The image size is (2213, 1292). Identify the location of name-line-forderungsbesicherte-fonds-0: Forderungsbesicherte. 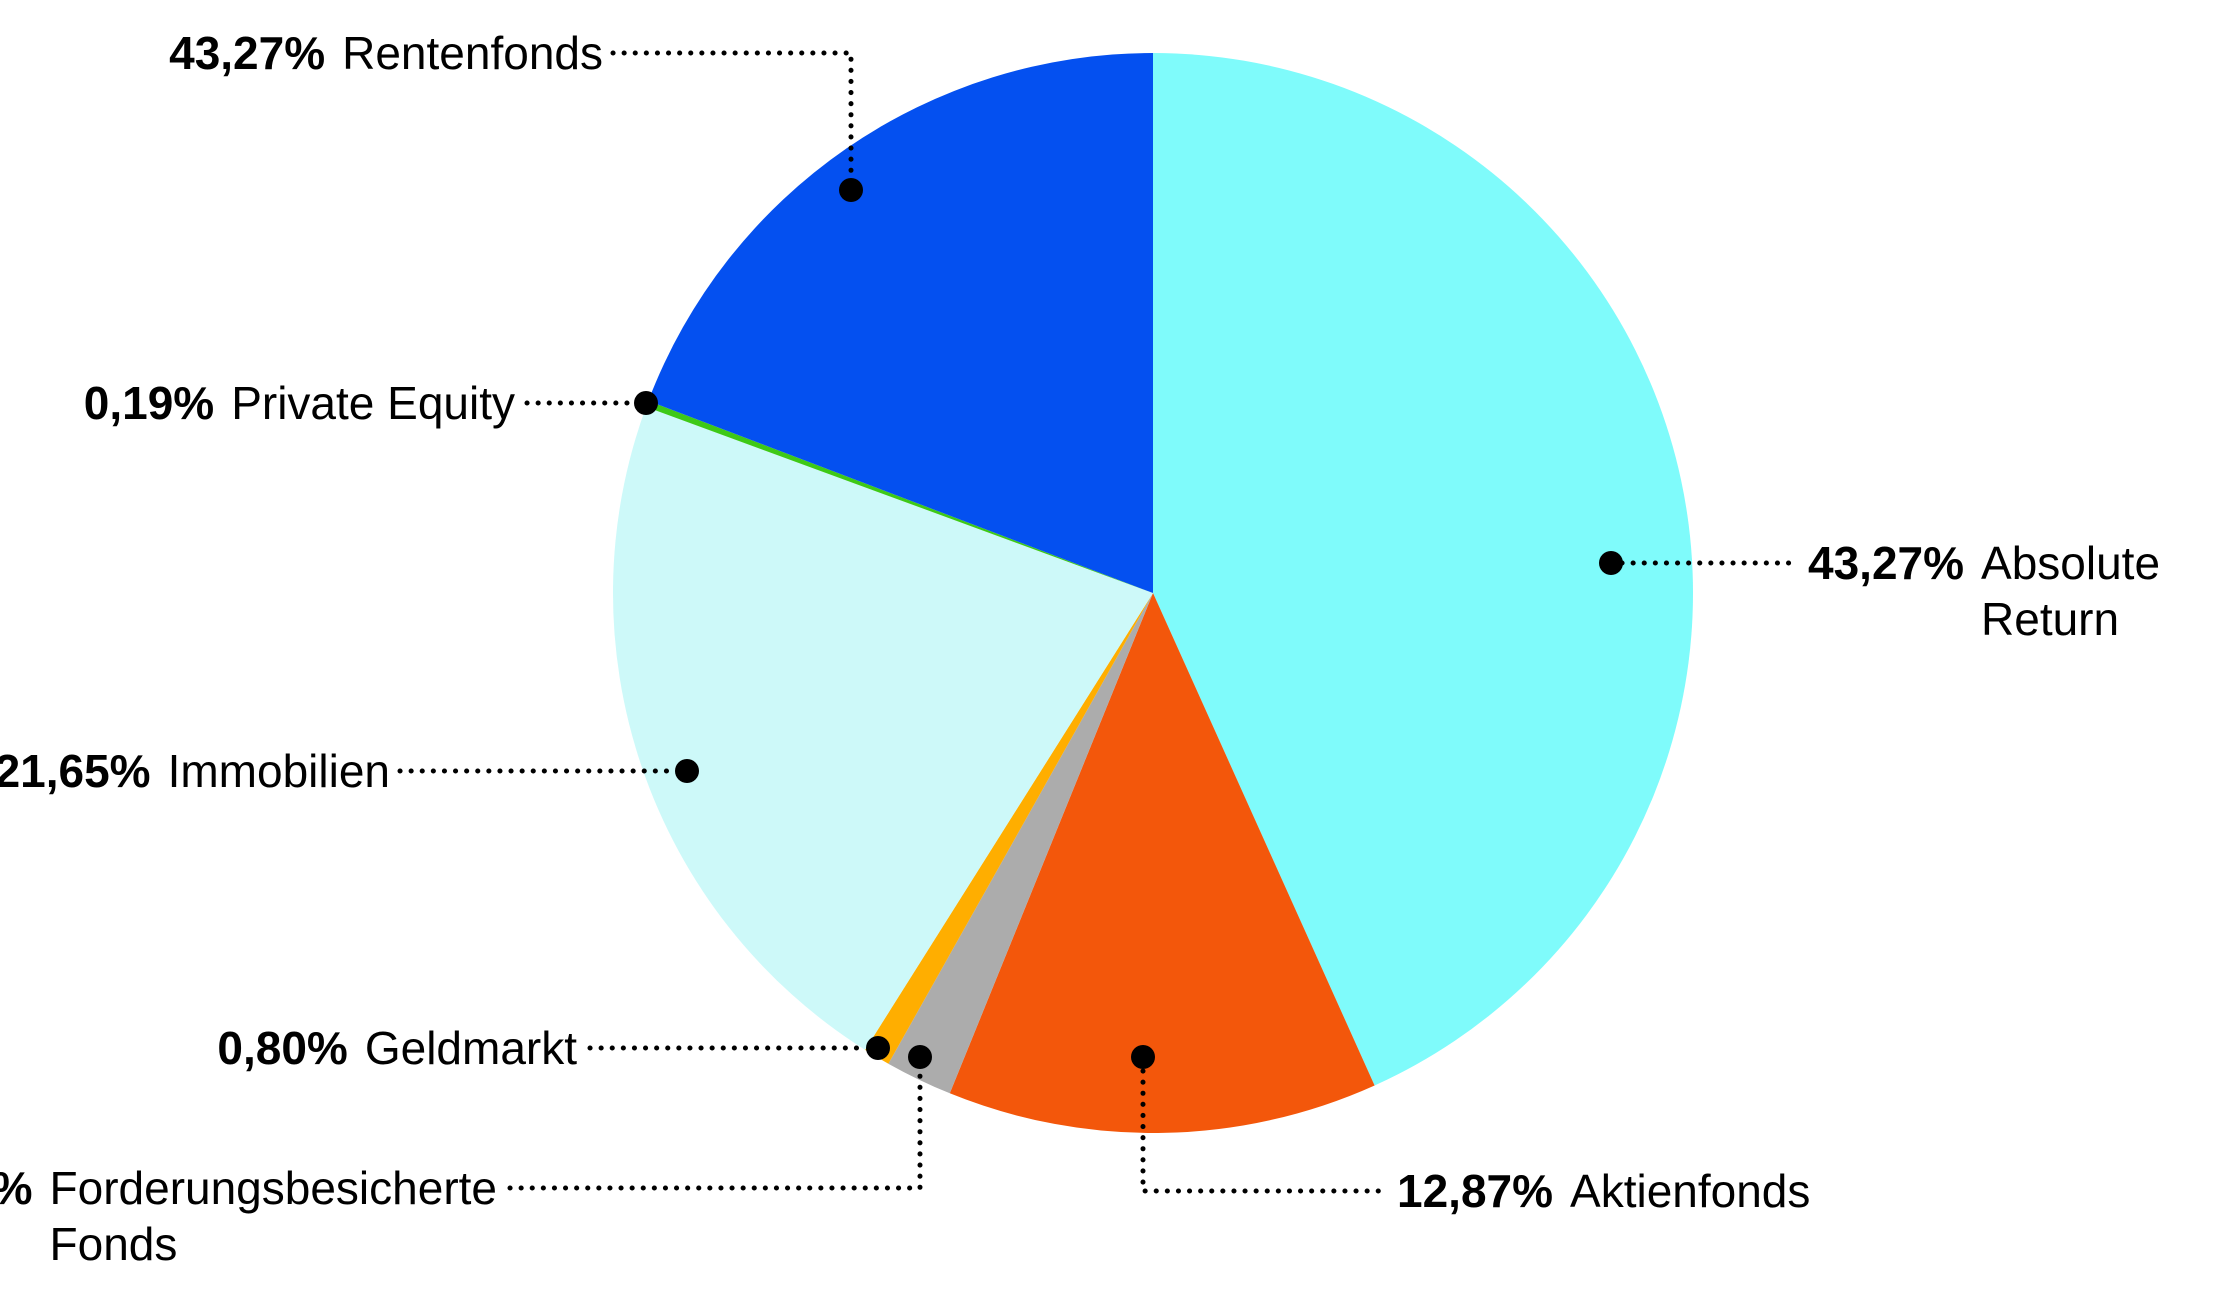
(273, 1188).